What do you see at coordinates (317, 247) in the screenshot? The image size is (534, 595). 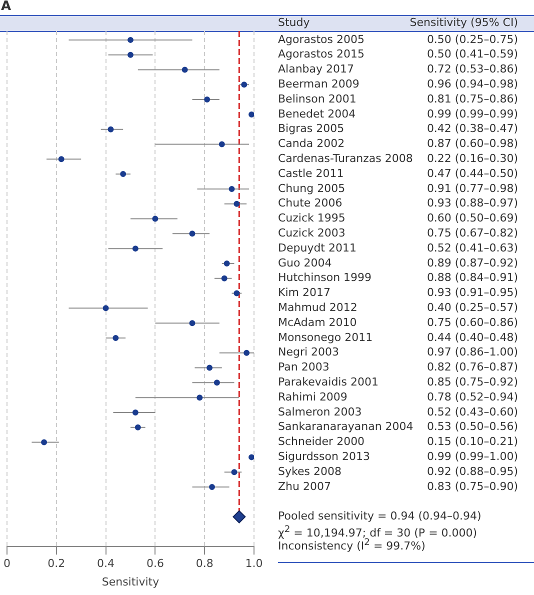 I see `y-tick-label: Depuydt 2011` at bounding box center [317, 247].